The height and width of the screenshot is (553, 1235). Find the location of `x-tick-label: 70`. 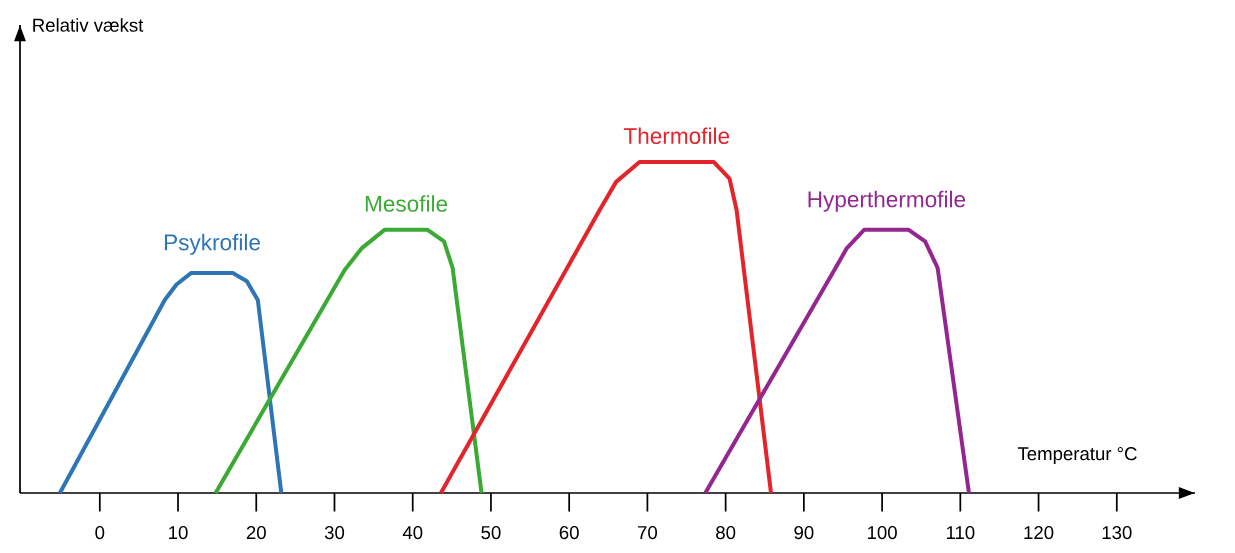

x-tick-label: 70 is located at coordinates (648, 533).